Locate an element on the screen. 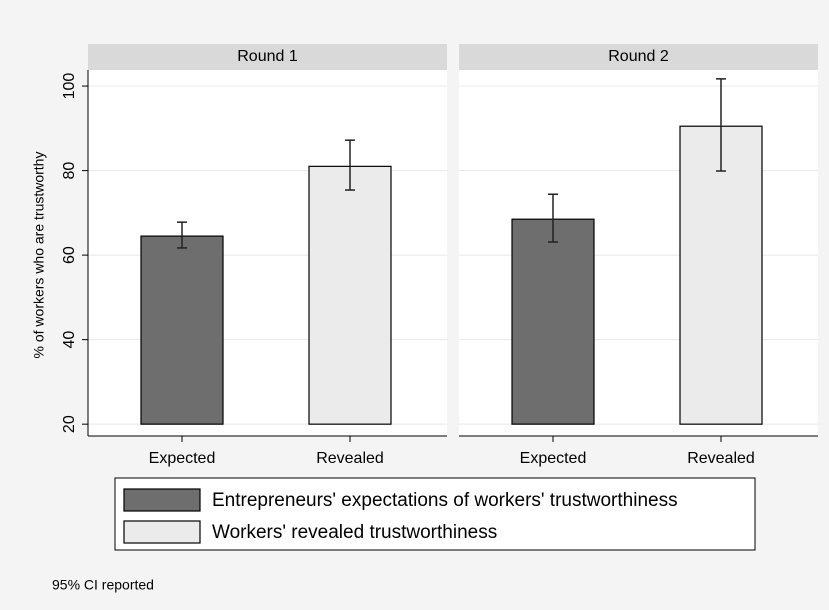  panel-title: Round 2 is located at coordinates (638, 56).